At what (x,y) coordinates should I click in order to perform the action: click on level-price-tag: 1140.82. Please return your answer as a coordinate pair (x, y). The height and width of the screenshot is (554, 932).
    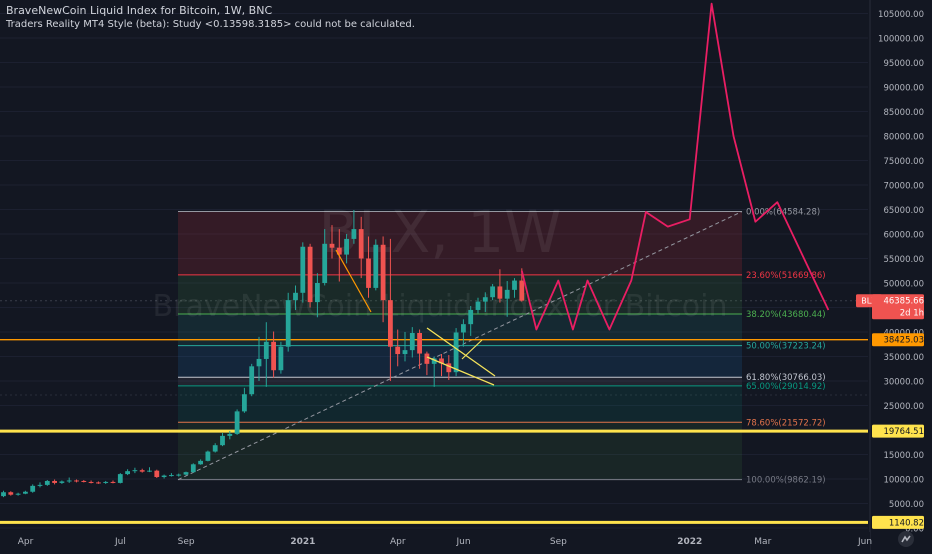
    Looking at the image, I should click on (898, 522).